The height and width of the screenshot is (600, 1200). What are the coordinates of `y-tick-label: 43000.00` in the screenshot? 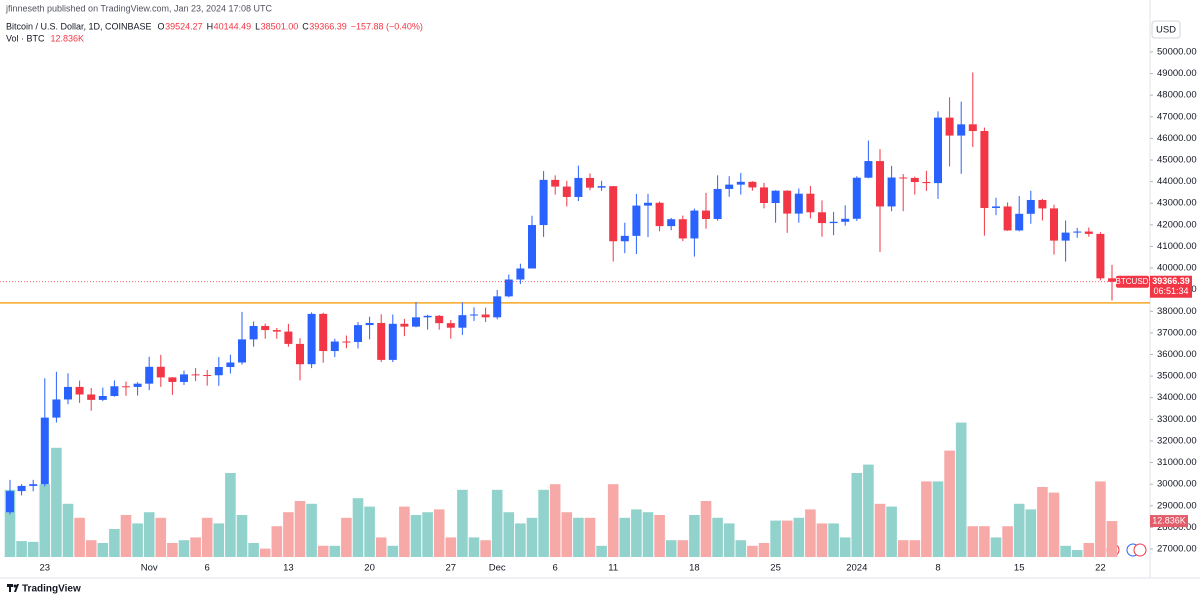 It's located at (1177, 203).